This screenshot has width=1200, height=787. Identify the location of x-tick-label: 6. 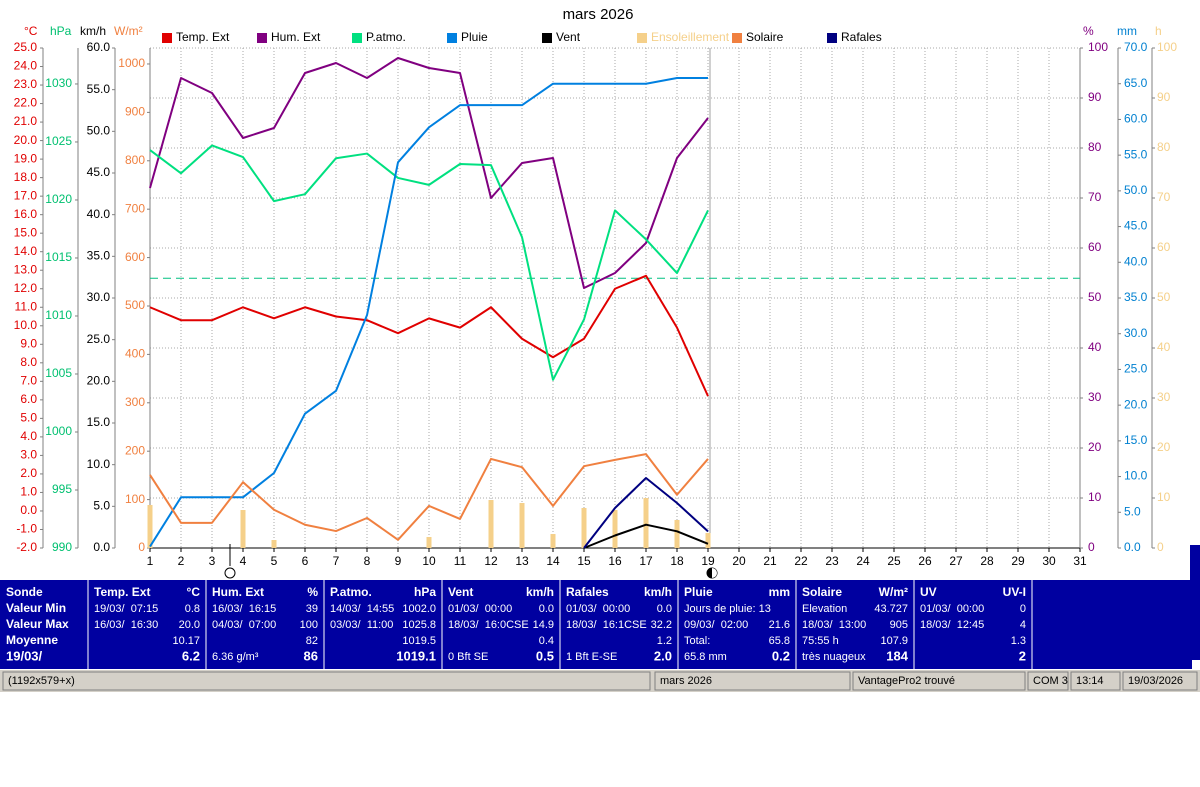
(305, 561).